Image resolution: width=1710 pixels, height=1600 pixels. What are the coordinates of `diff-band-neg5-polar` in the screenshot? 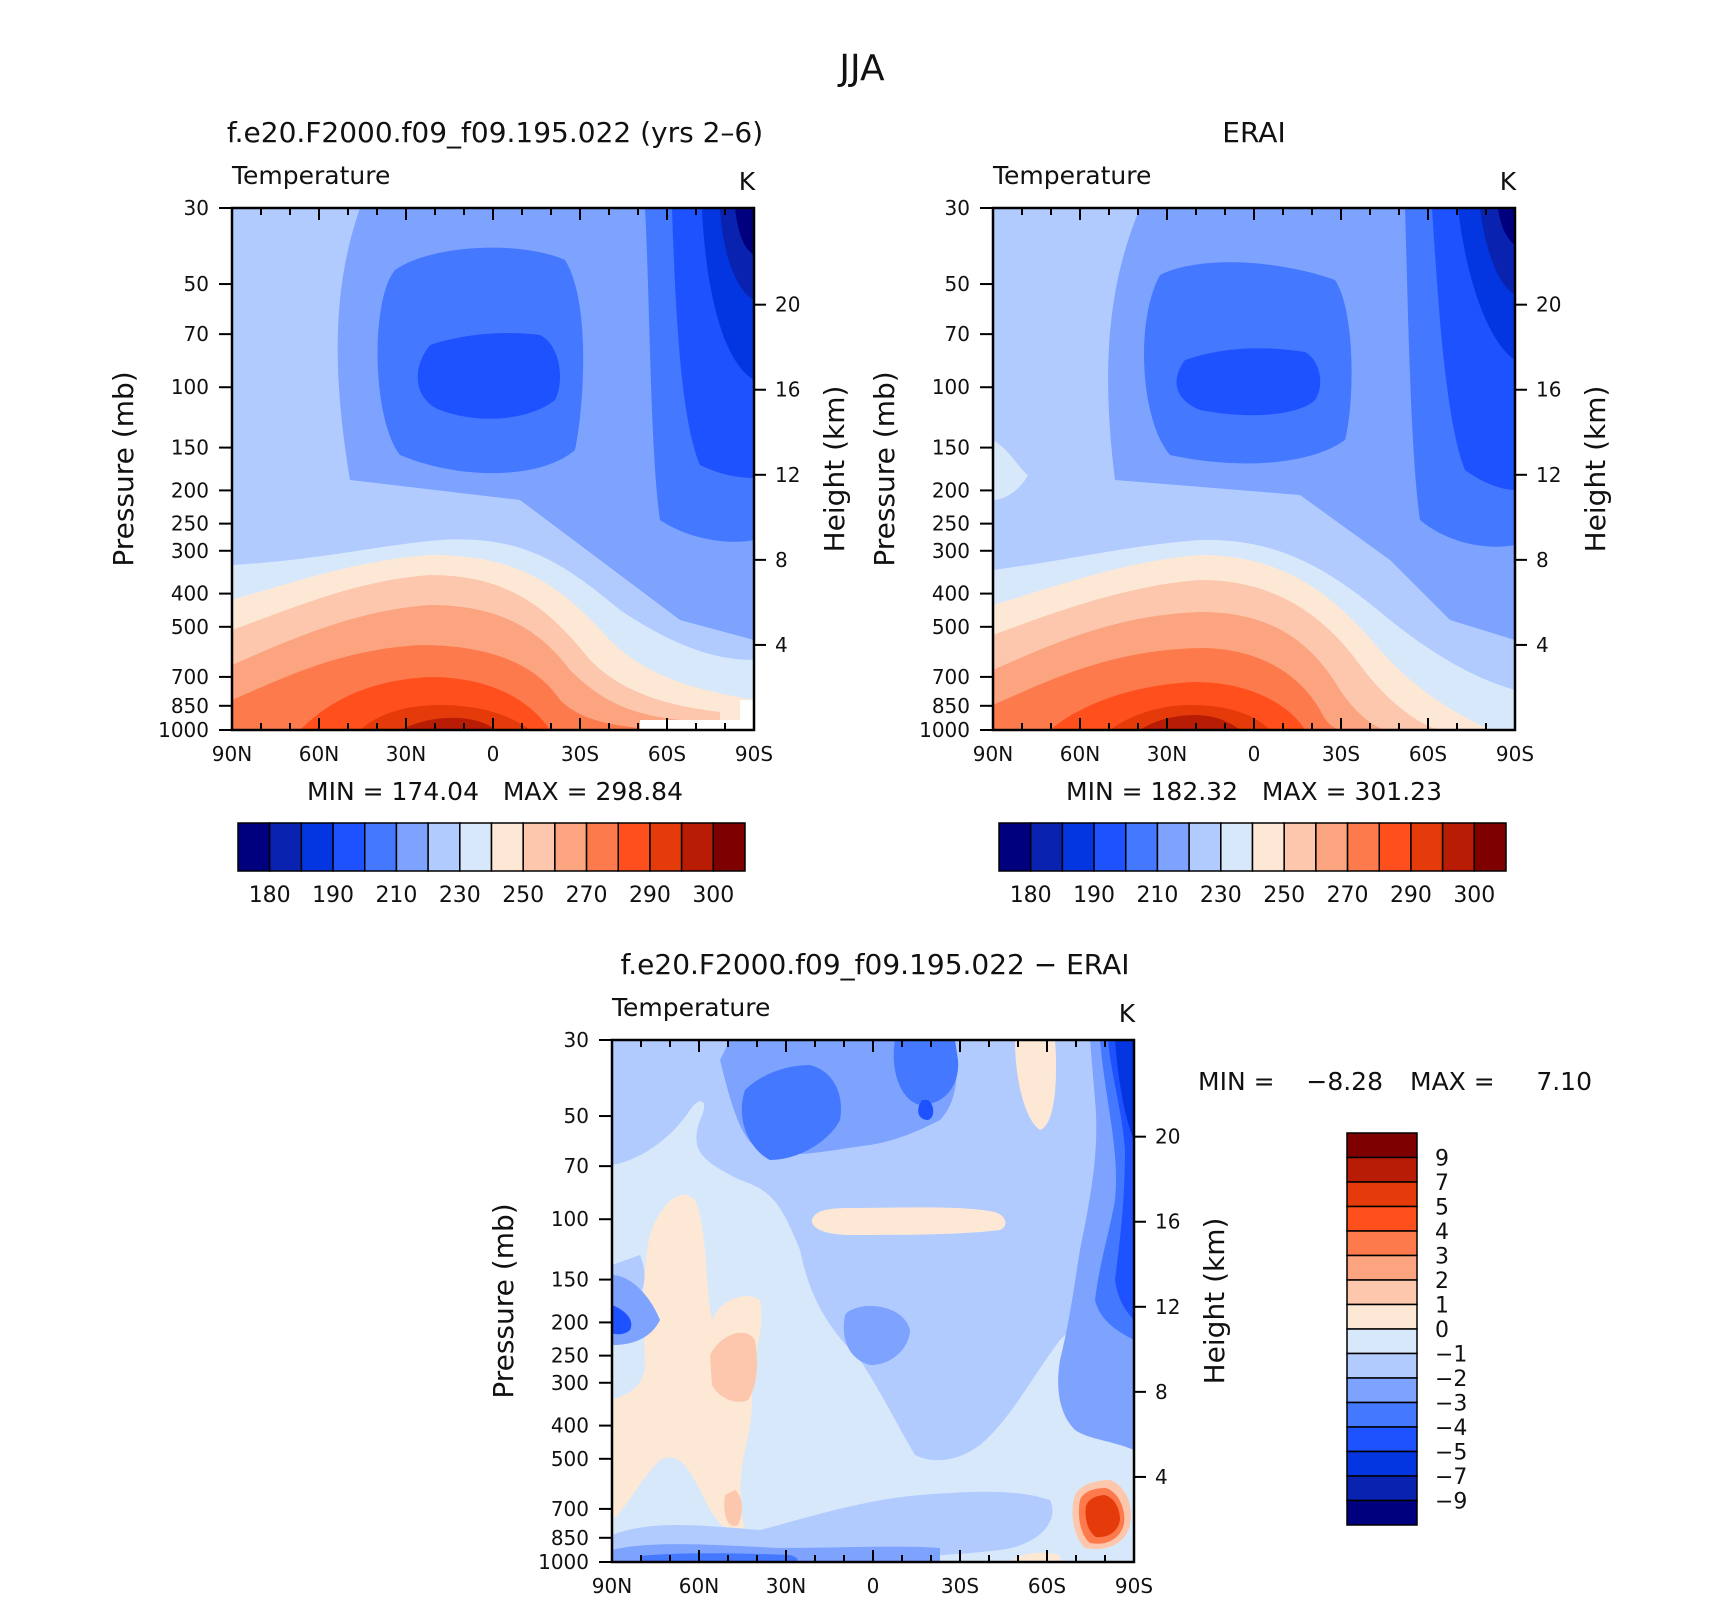 It's located at (1124, 1090).